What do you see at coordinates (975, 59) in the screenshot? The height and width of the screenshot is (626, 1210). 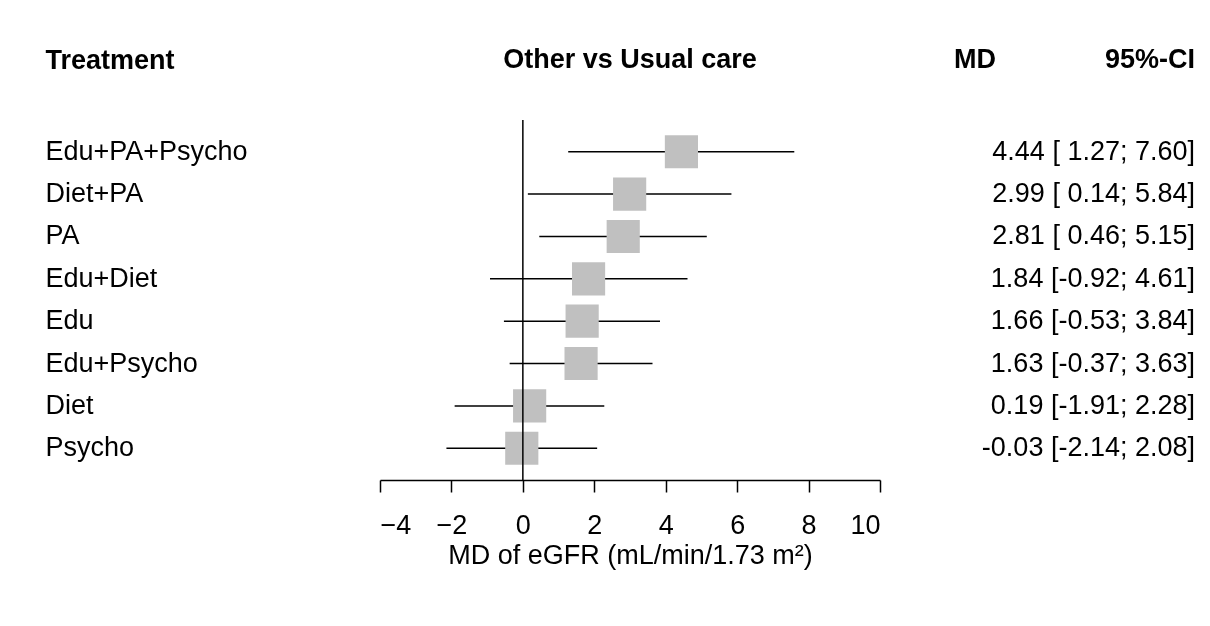 I see `text: MD` at bounding box center [975, 59].